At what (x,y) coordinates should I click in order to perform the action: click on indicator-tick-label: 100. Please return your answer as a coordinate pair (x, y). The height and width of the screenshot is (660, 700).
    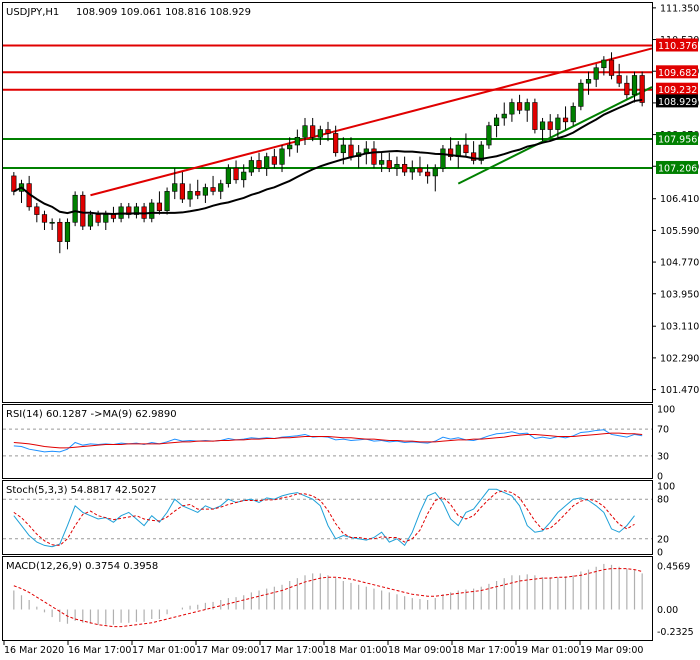
    Looking at the image, I should click on (666, 487).